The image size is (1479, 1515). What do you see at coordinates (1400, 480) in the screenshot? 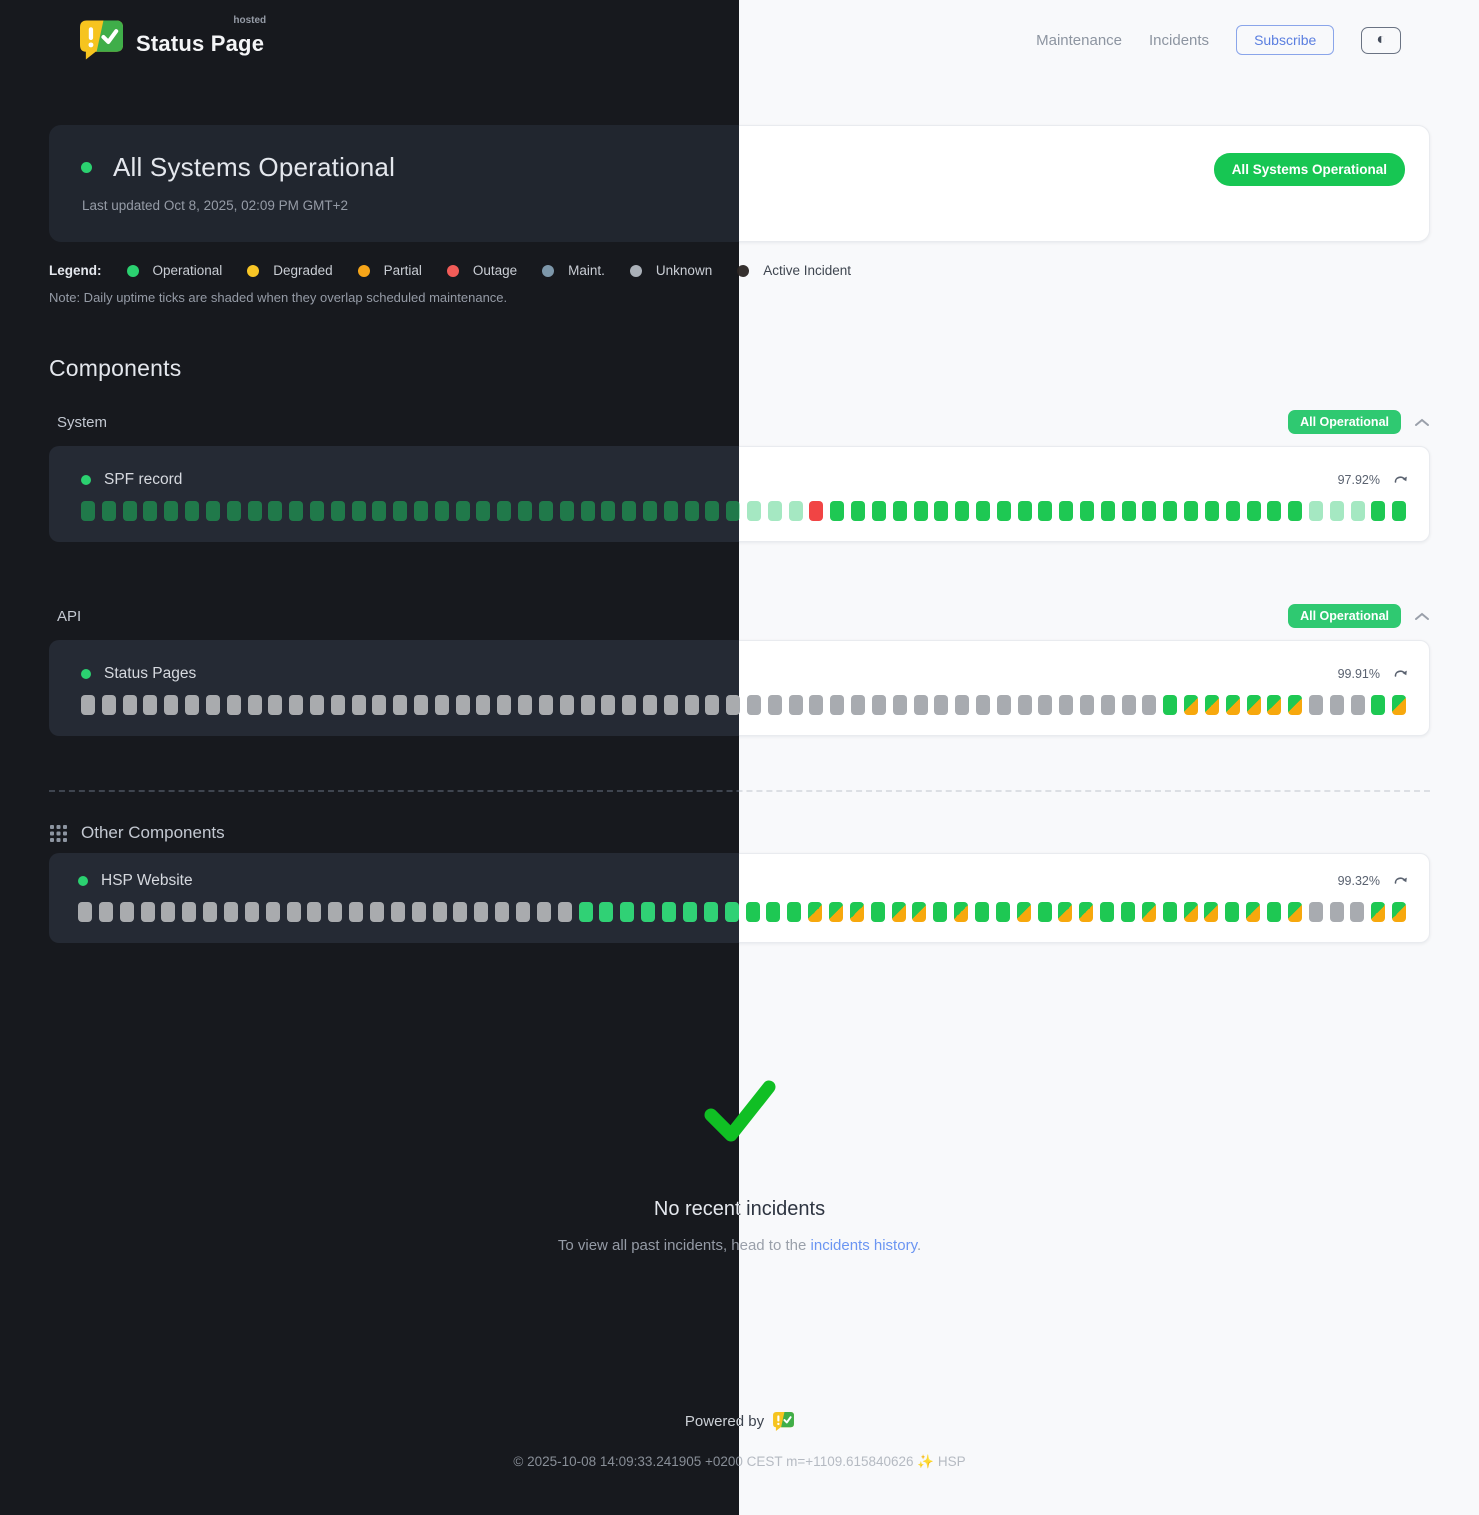
I see `refresh-icon` at bounding box center [1400, 480].